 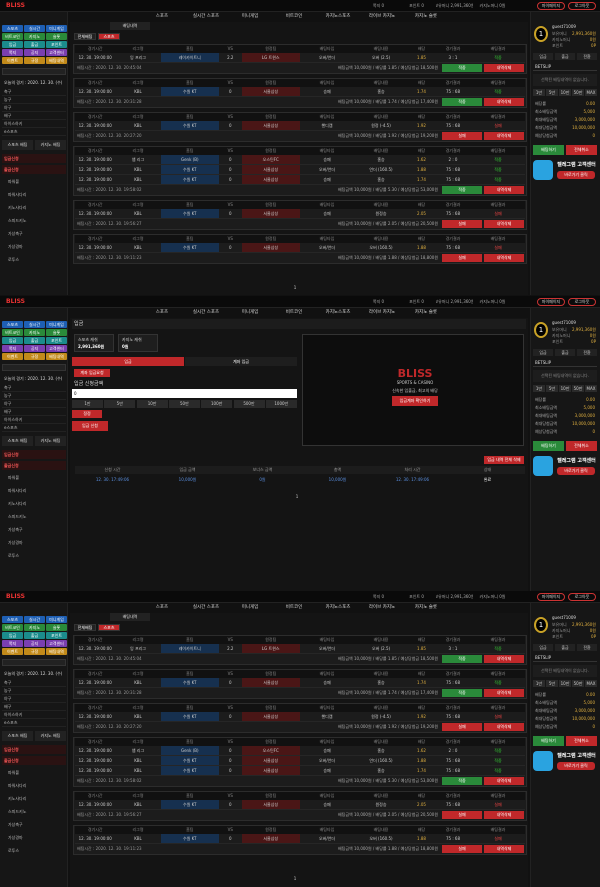 I want to click on promo-box: 카지노 배팅, so click(x=50, y=145).